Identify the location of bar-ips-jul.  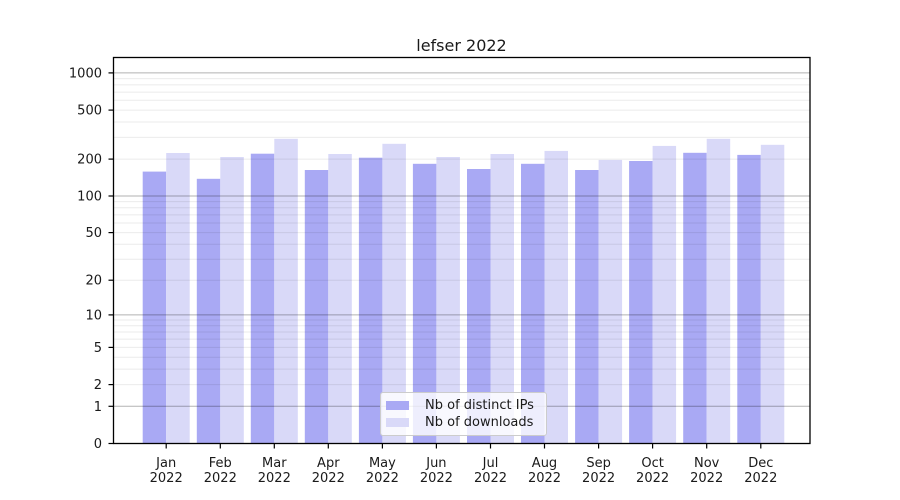
(479, 306).